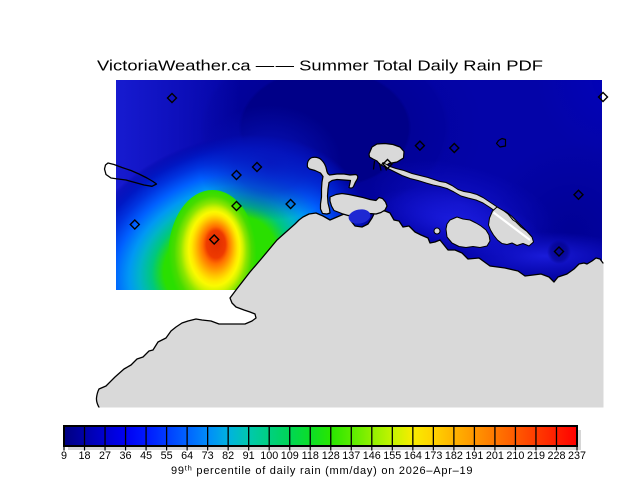 The height and width of the screenshot is (485, 640). I want to click on svg-text: 228, so click(556, 456).